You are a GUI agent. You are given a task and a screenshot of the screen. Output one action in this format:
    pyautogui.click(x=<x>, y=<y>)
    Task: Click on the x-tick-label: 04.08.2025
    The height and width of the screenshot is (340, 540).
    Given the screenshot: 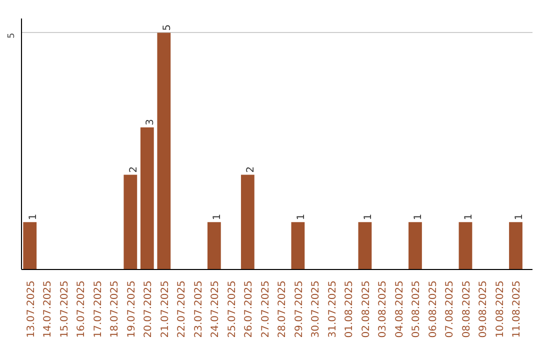 What is the action you would take?
    pyautogui.click(x=400, y=309)
    